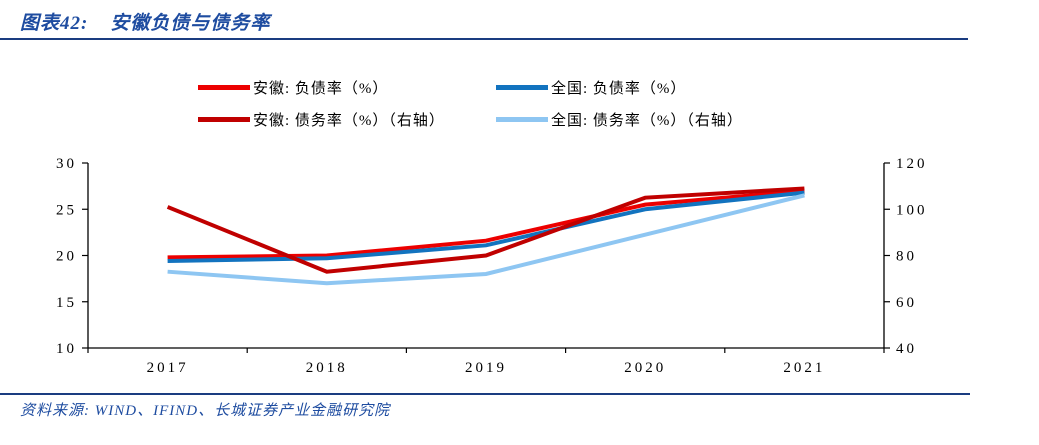 The image size is (1039, 445). I want to click on y-left-tick-label: 10, so click(66, 349).